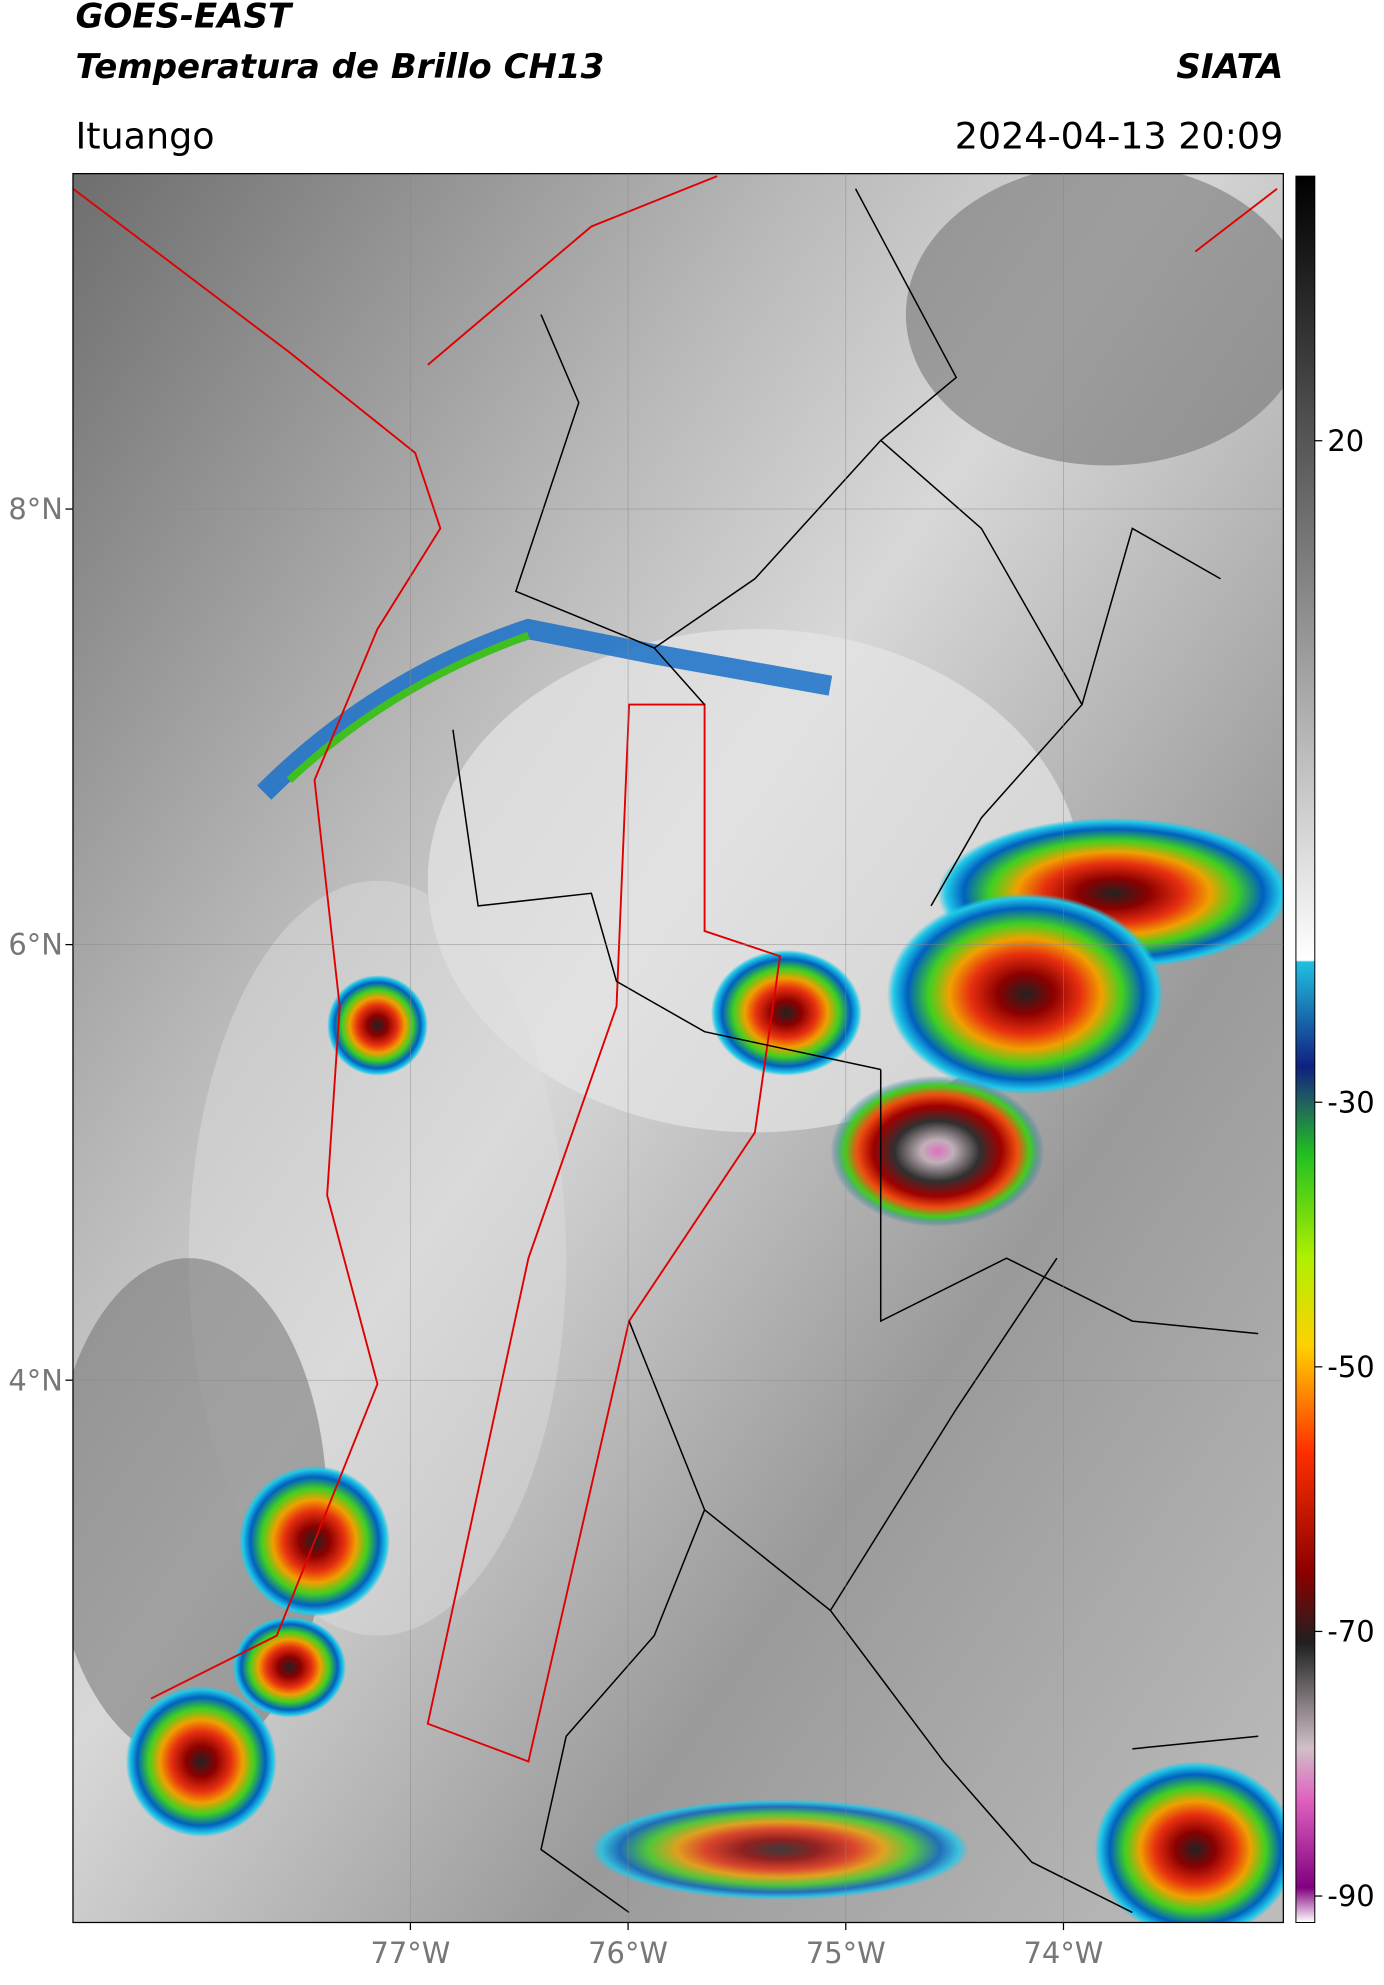 The width and height of the screenshot is (1384, 1985). I want to click on title-line2: Temperatura de Brillo CH13, so click(339, 67).